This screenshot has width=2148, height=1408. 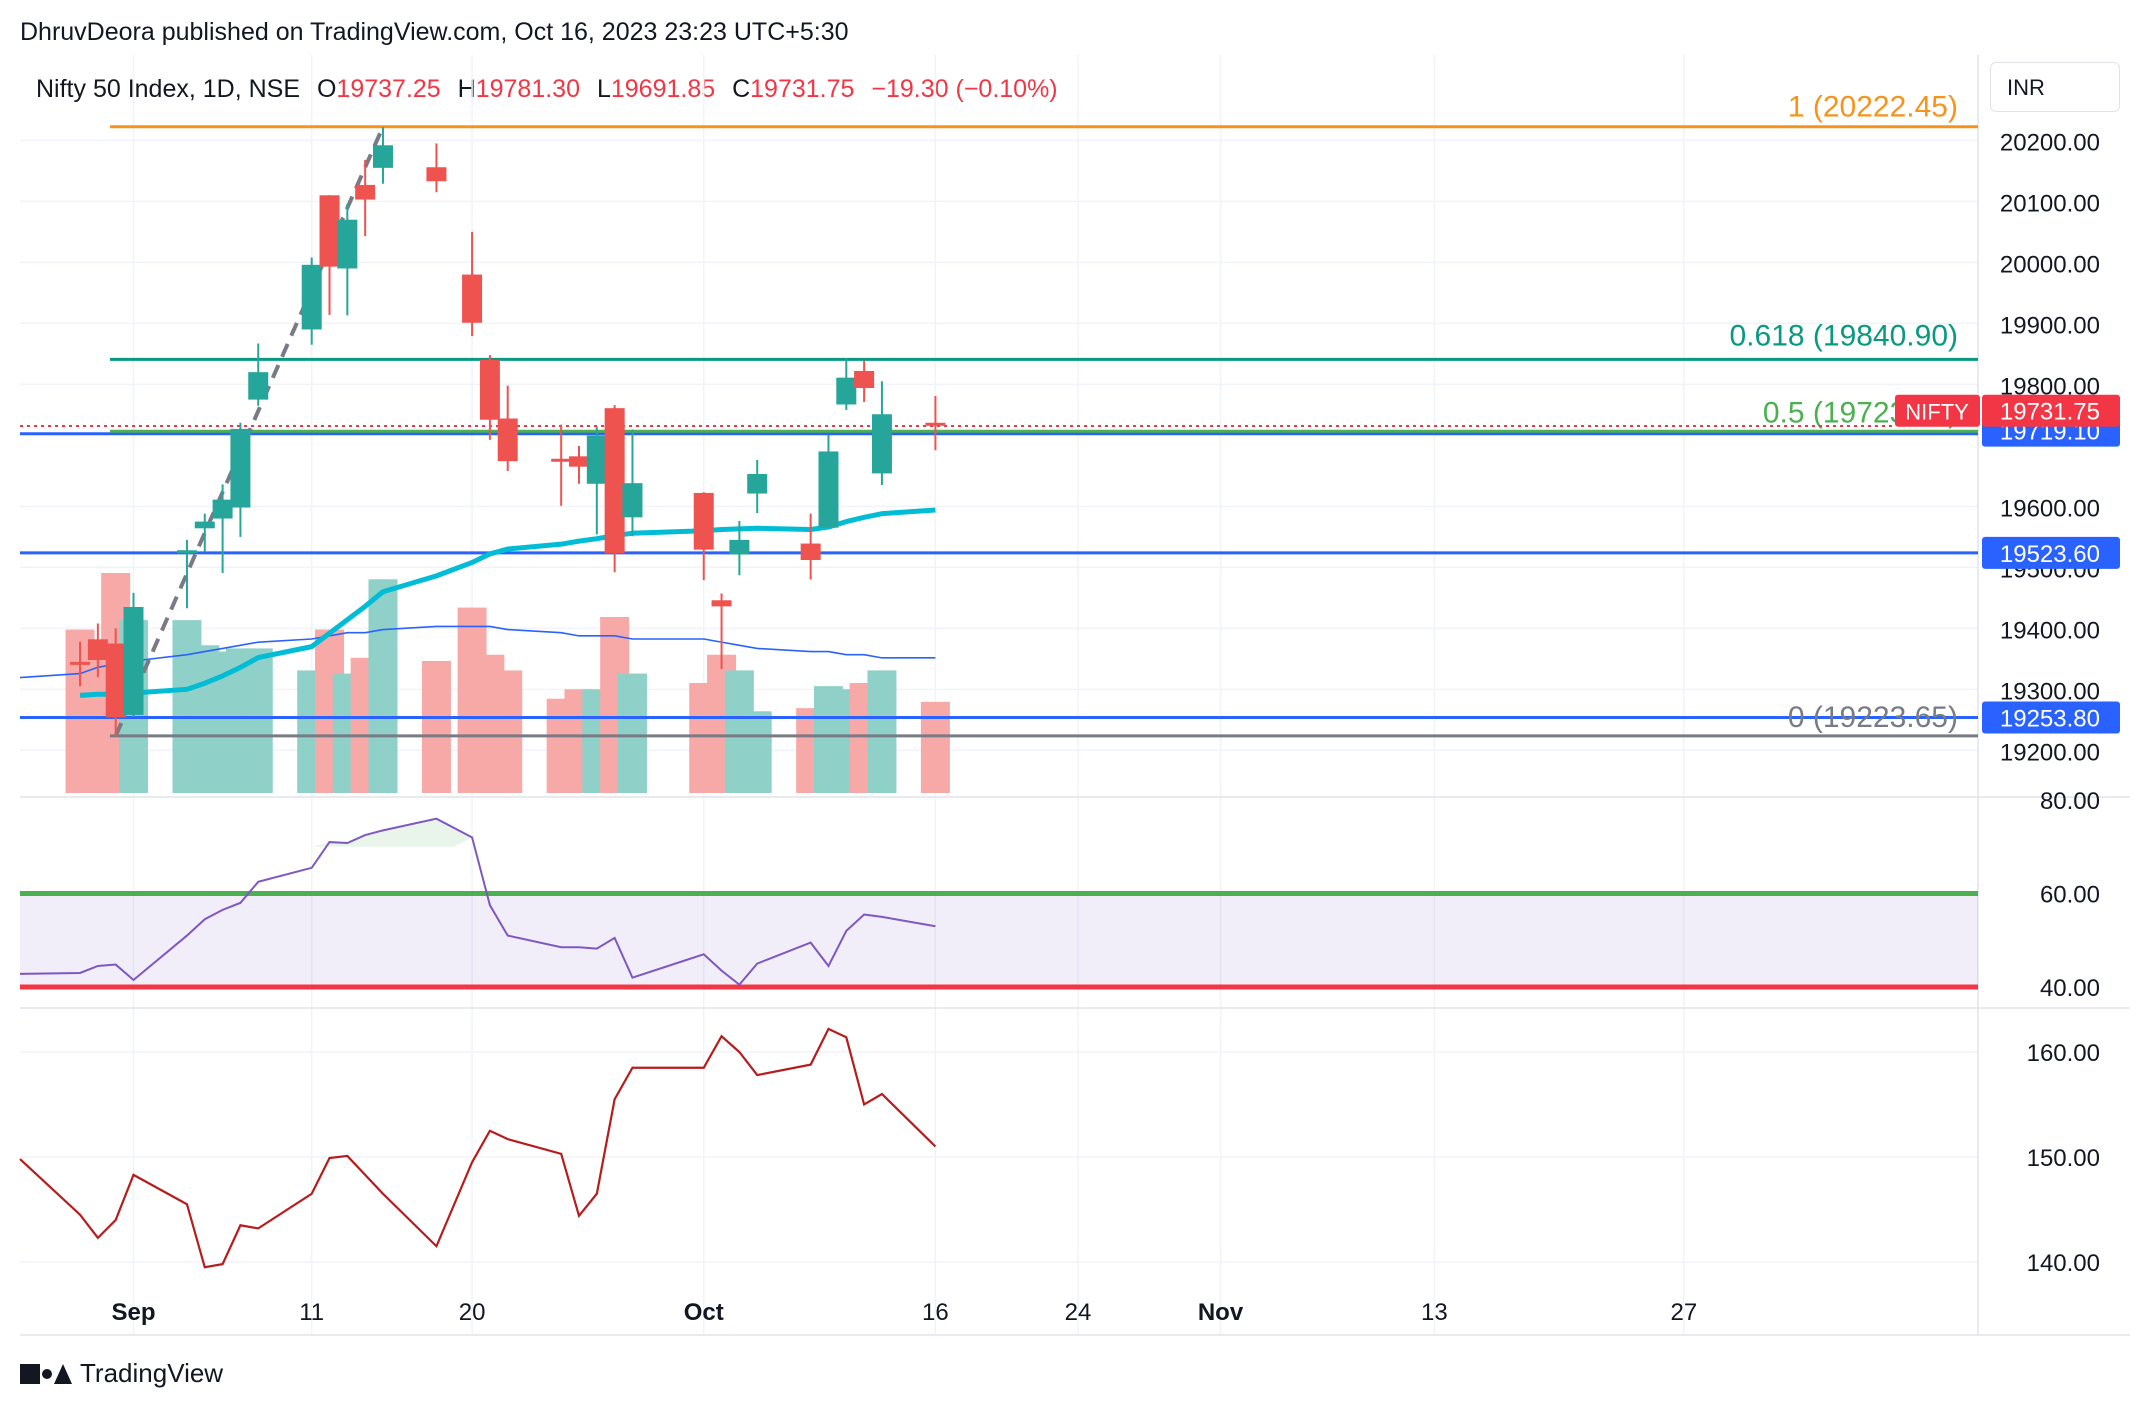 What do you see at coordinates (121, 1373) in the screenshot?
I see `brand-logo: TradingView` at bounding box center [121, 1373].